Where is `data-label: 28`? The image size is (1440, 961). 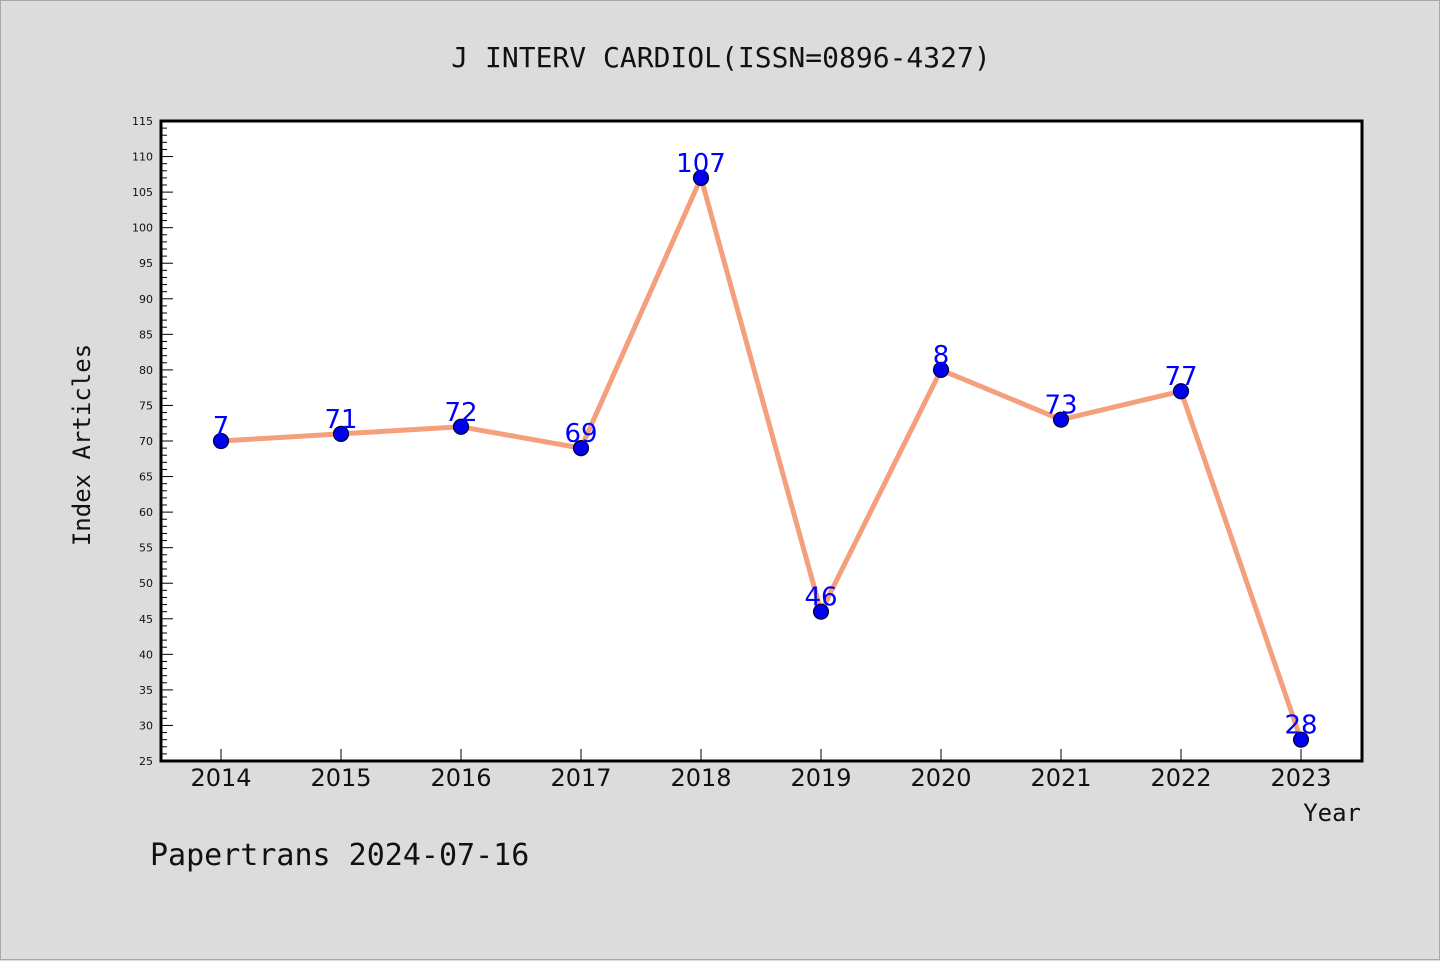
data-label: 28 is located at coordinates (1300, 726).